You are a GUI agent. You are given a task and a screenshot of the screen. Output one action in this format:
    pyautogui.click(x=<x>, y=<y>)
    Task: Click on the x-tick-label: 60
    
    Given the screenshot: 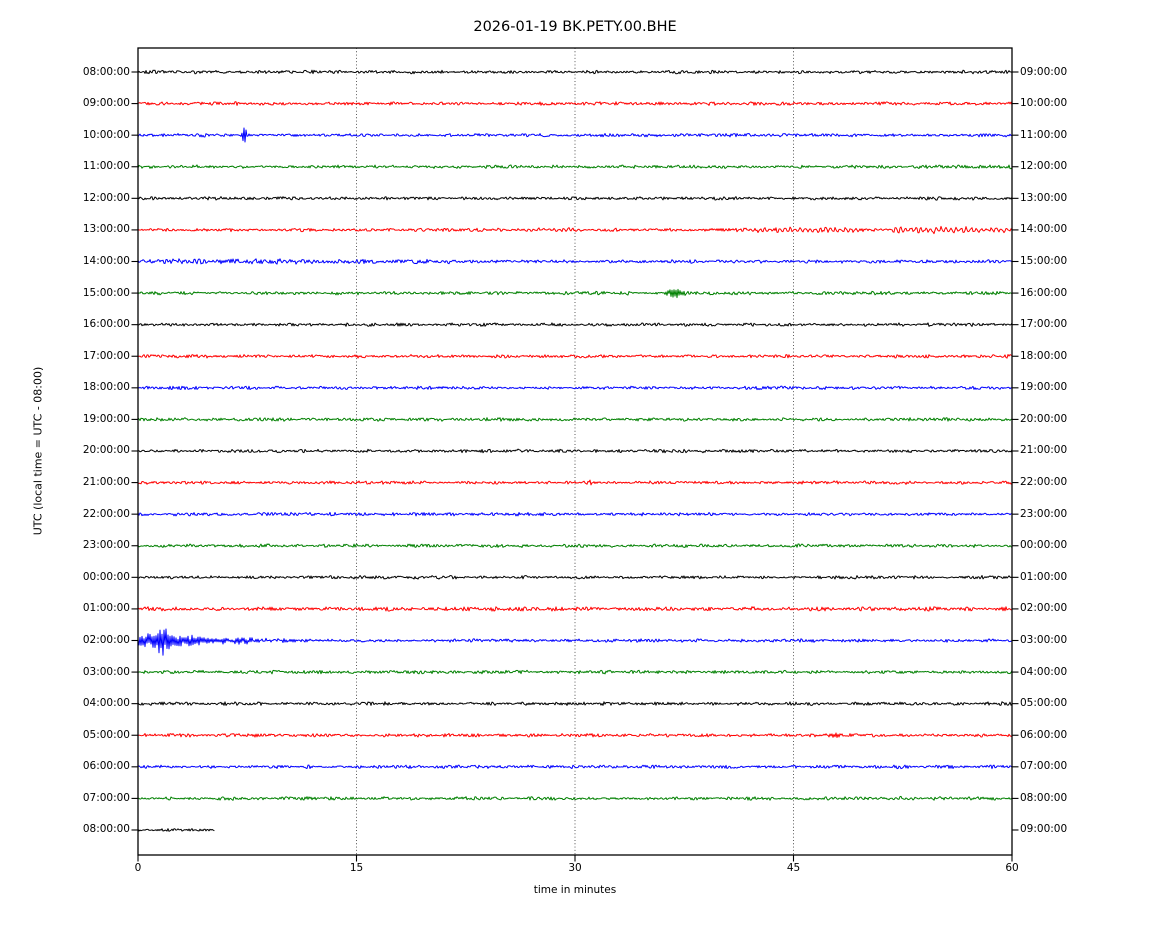 What is the action you would take?
    pyautogui.click(x=1012, y=868)
    